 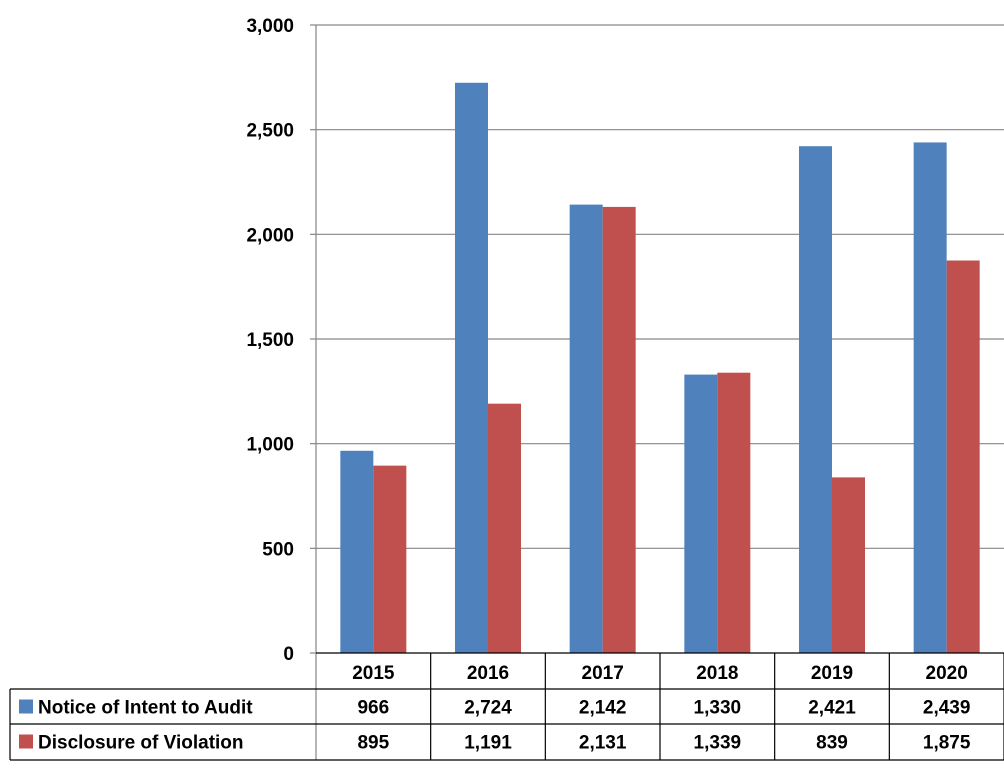 What do you see at coordinates (488, 673) in the screenshot?
I see `x-tick-label: 2016` at bounding box center [488, 673].